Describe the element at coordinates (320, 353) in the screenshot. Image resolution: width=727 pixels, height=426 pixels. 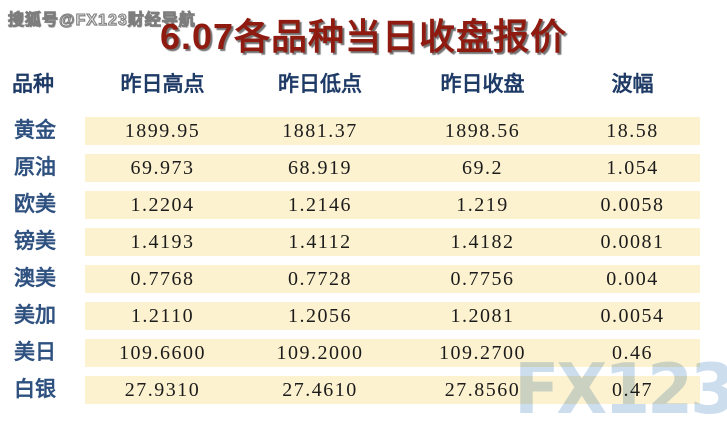
I see `cell-prev-low: 109.2000` at that location.